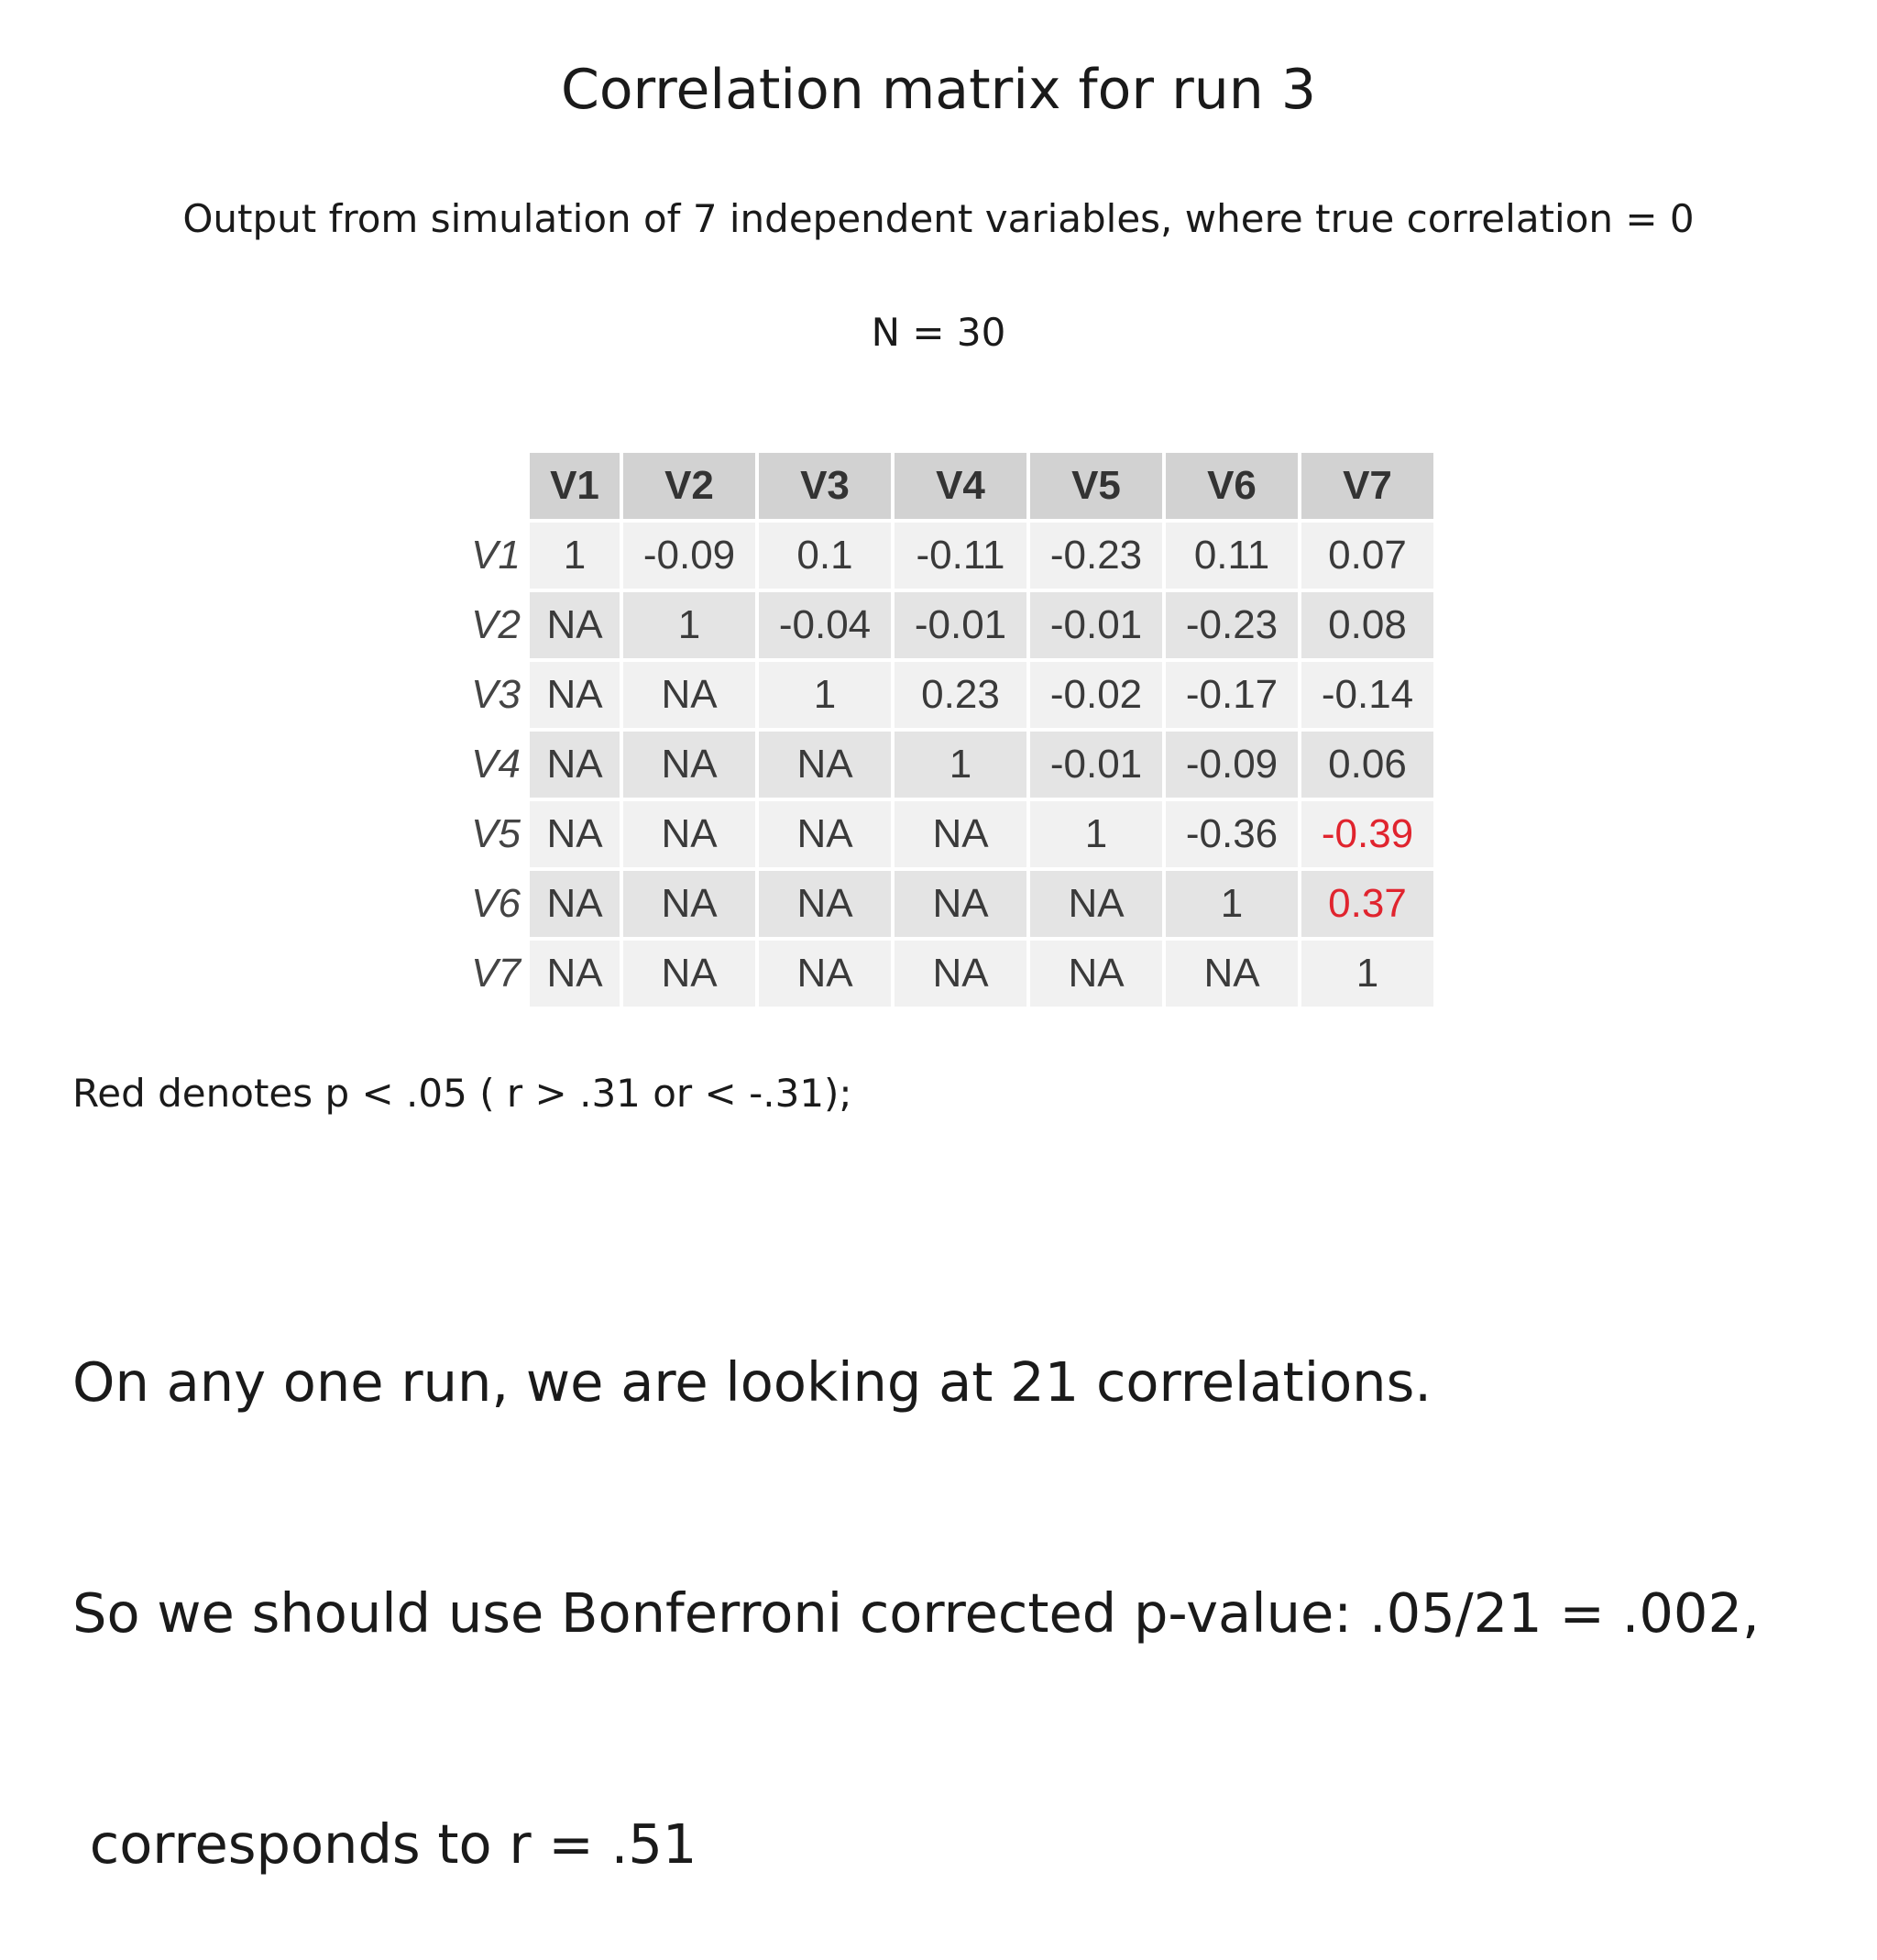 This screenshot has width=1877, height=1960. I want to click on row-header: V5, so click(496, 834).